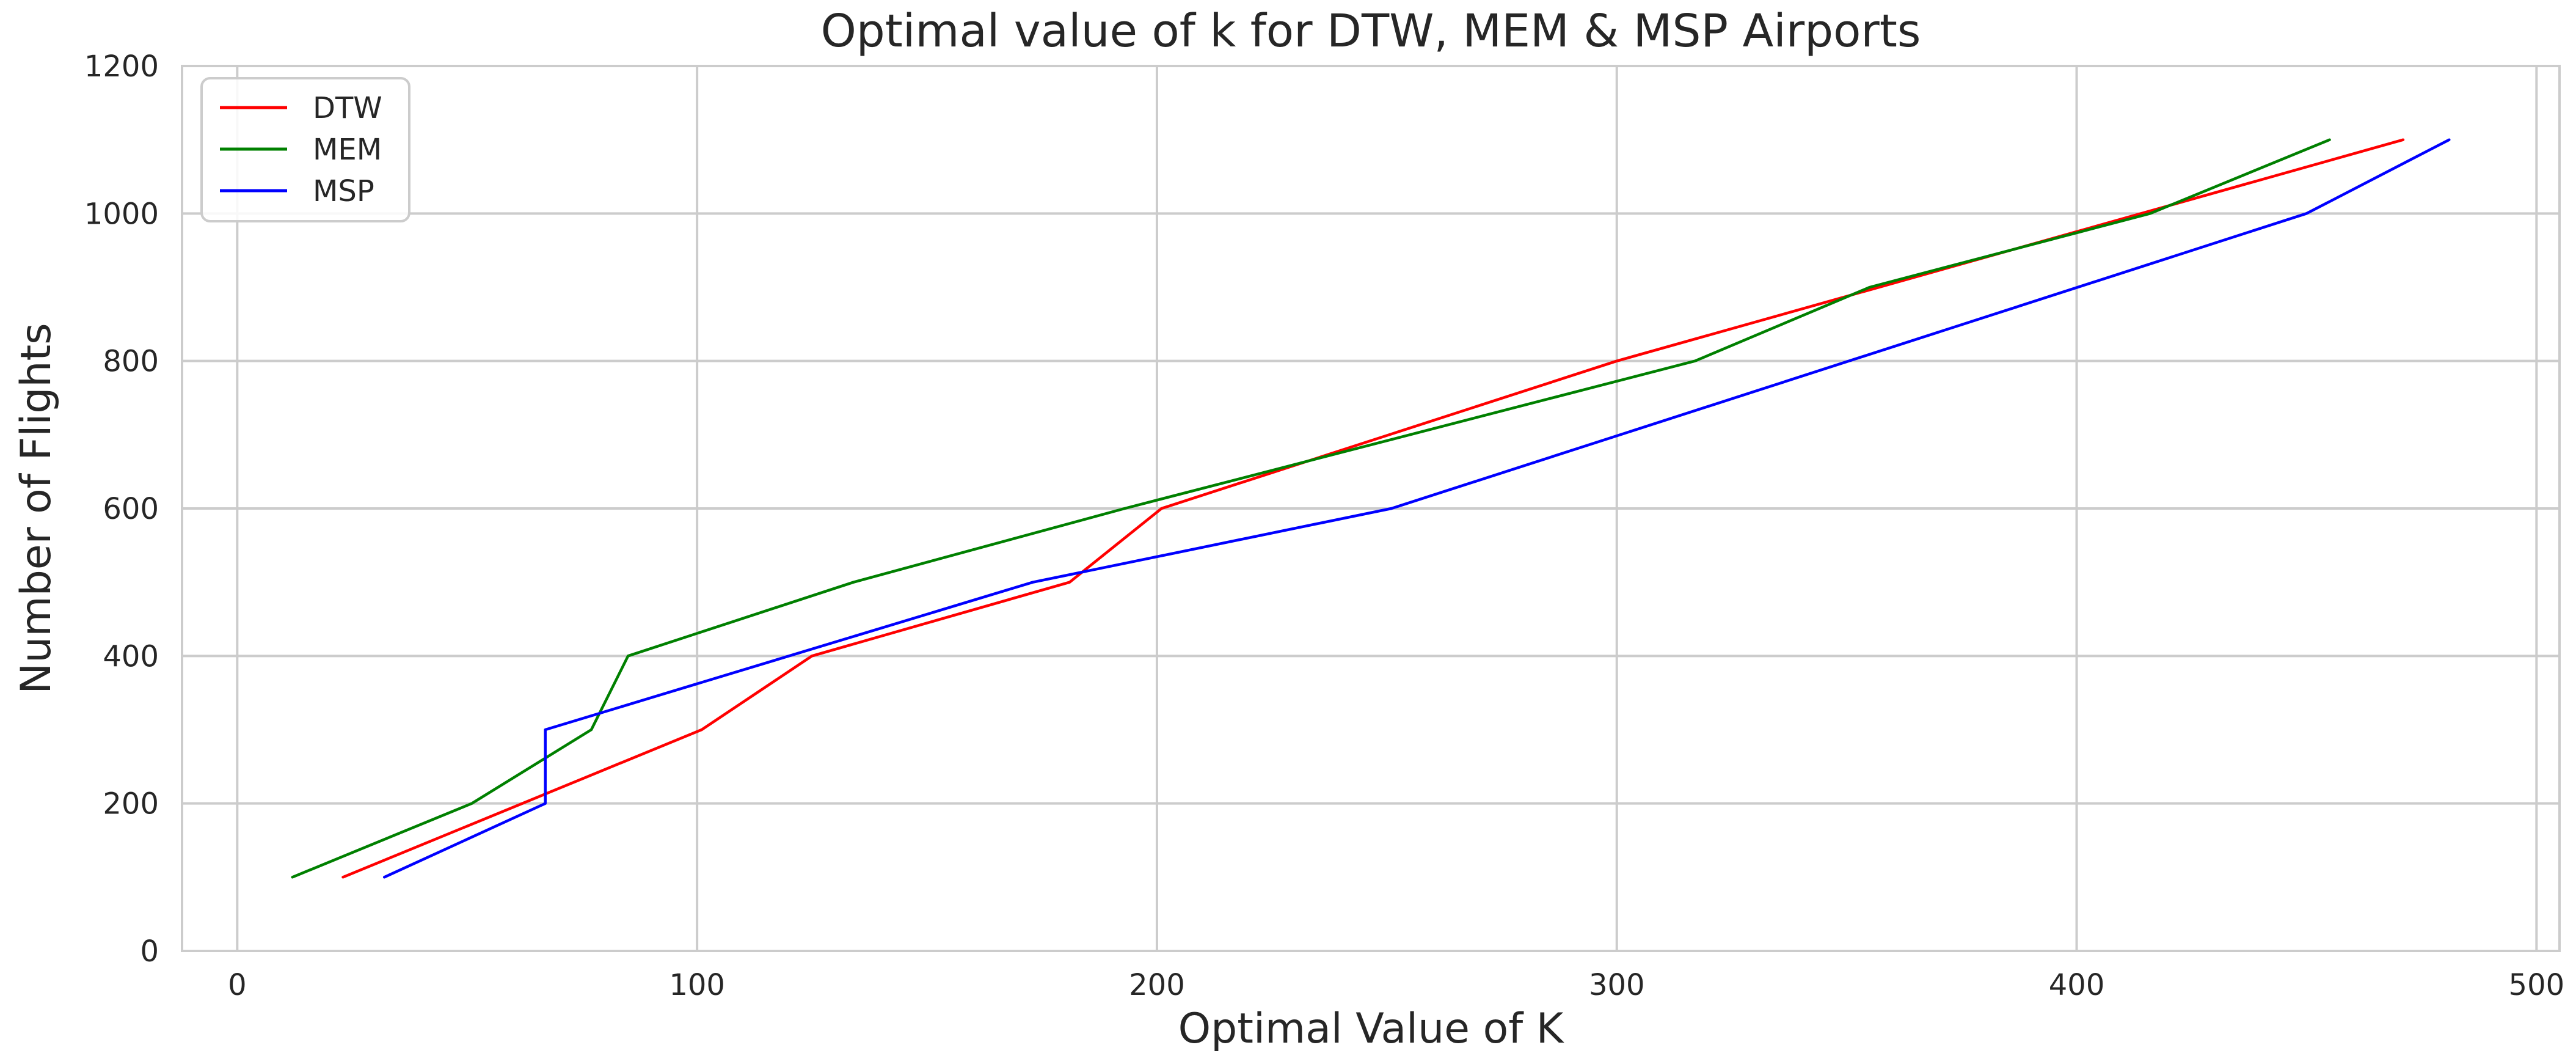 Image resolution: width=2576 pixels, height=1064 pixels. What do you see at coordinates (149, 951) in the screenshot?
I see `y-tick-label: 0` at bounding box center [149, 951].